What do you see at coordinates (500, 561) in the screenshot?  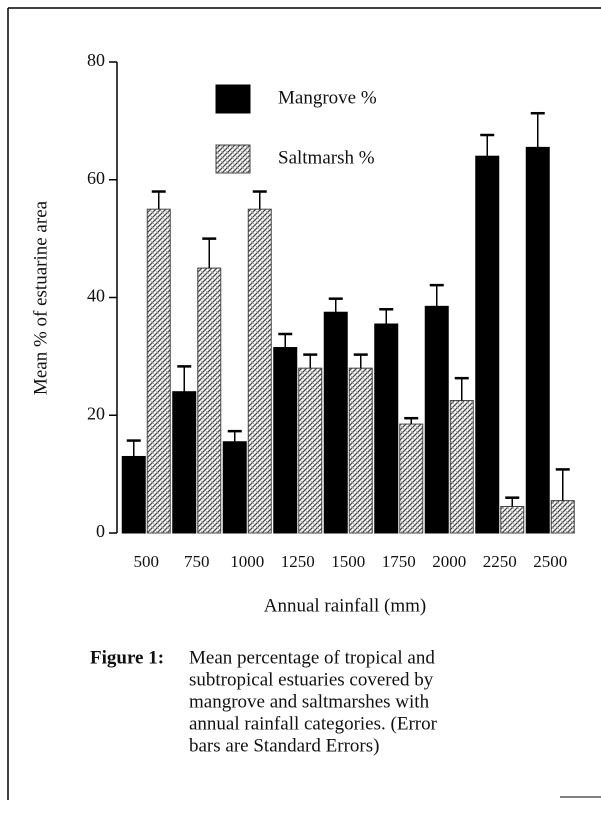 I see `x-tick-label: 2250` at bounding box center [500, 561].